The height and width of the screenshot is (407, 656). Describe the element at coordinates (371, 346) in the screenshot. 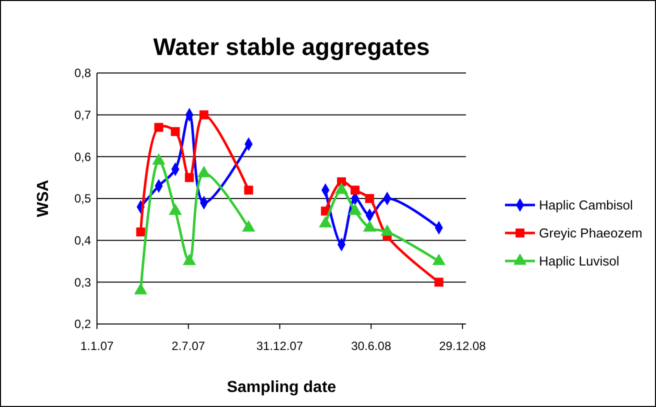

I see `x-tick-label: 30.6.08` at that location.